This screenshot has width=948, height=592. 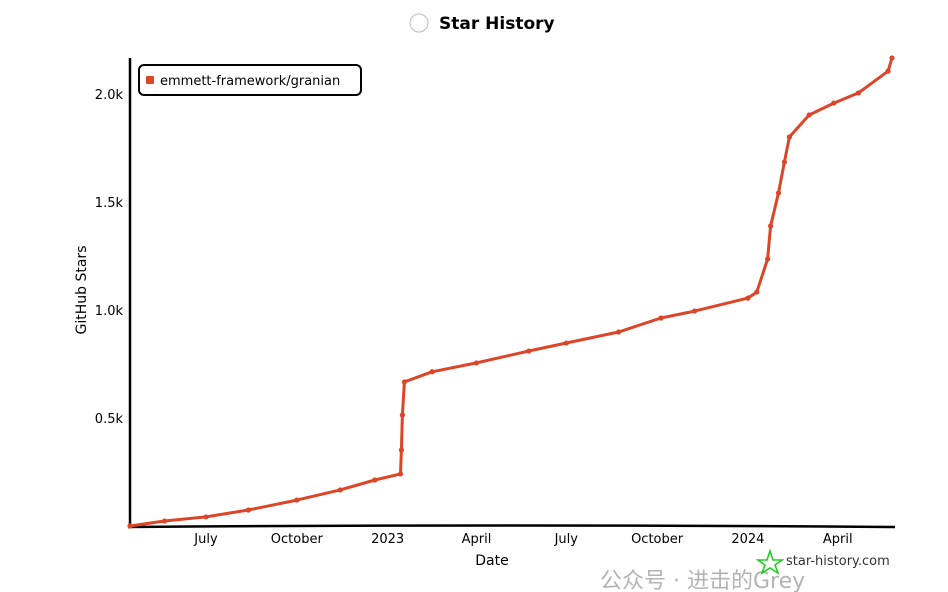 I want to click on legend-box, so click(x=250, y=80).